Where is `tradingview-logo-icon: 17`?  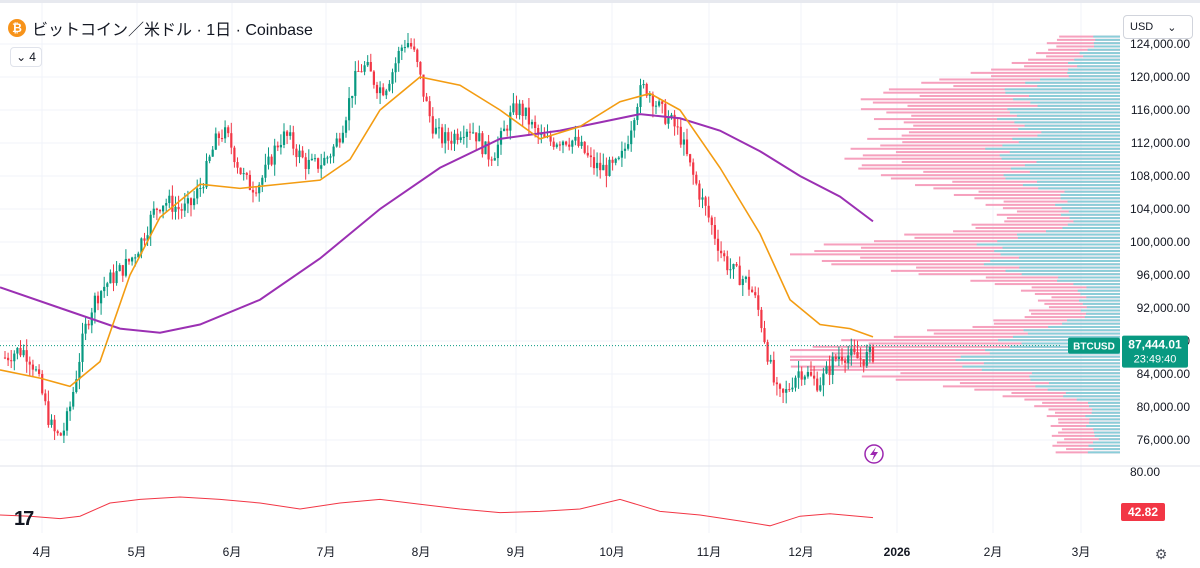 tradingview-logo-icon: 17 is located at coordinates (24, 519).